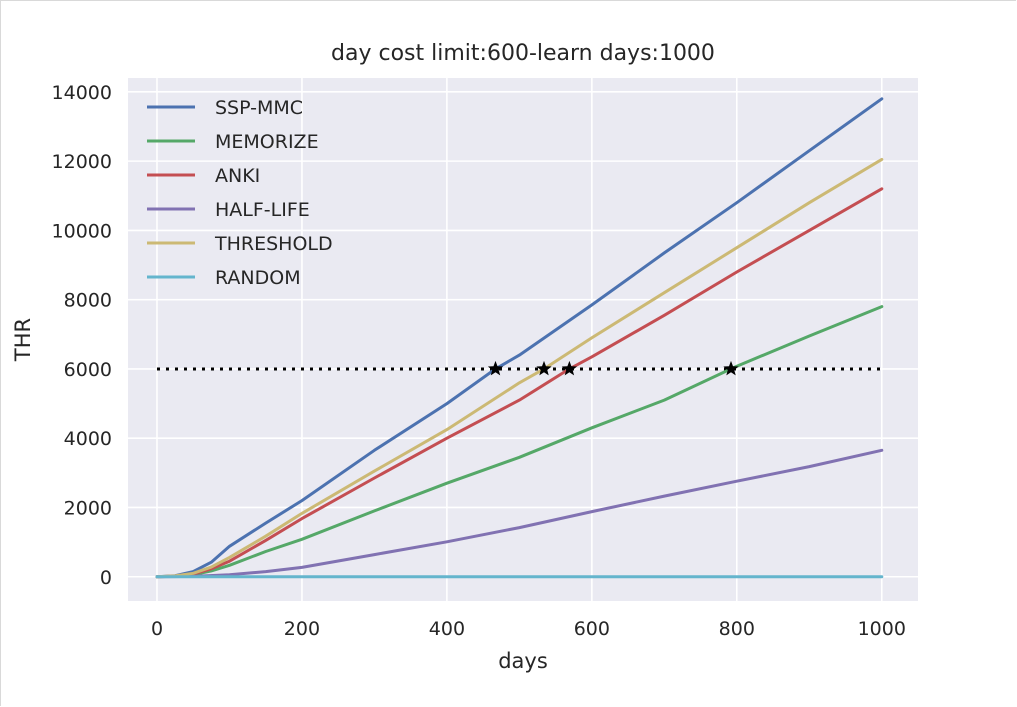  What do you see at coordinates (737, 629) in the screenshot?
I see `x-tick-label: 800` at bounding box center [737, 629].